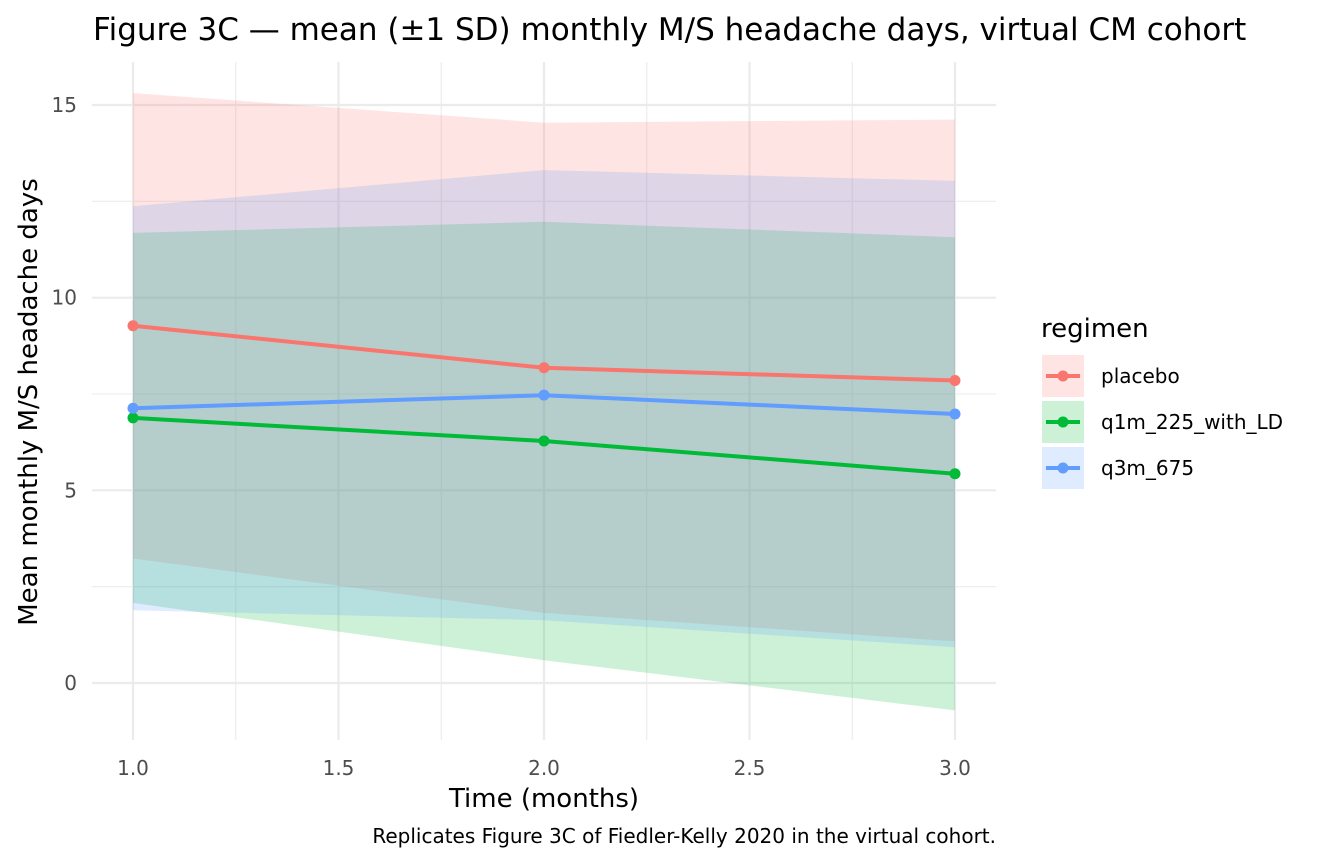  I want to click on legend-label-q3m_675: q3m_675, so click(1147, 468).